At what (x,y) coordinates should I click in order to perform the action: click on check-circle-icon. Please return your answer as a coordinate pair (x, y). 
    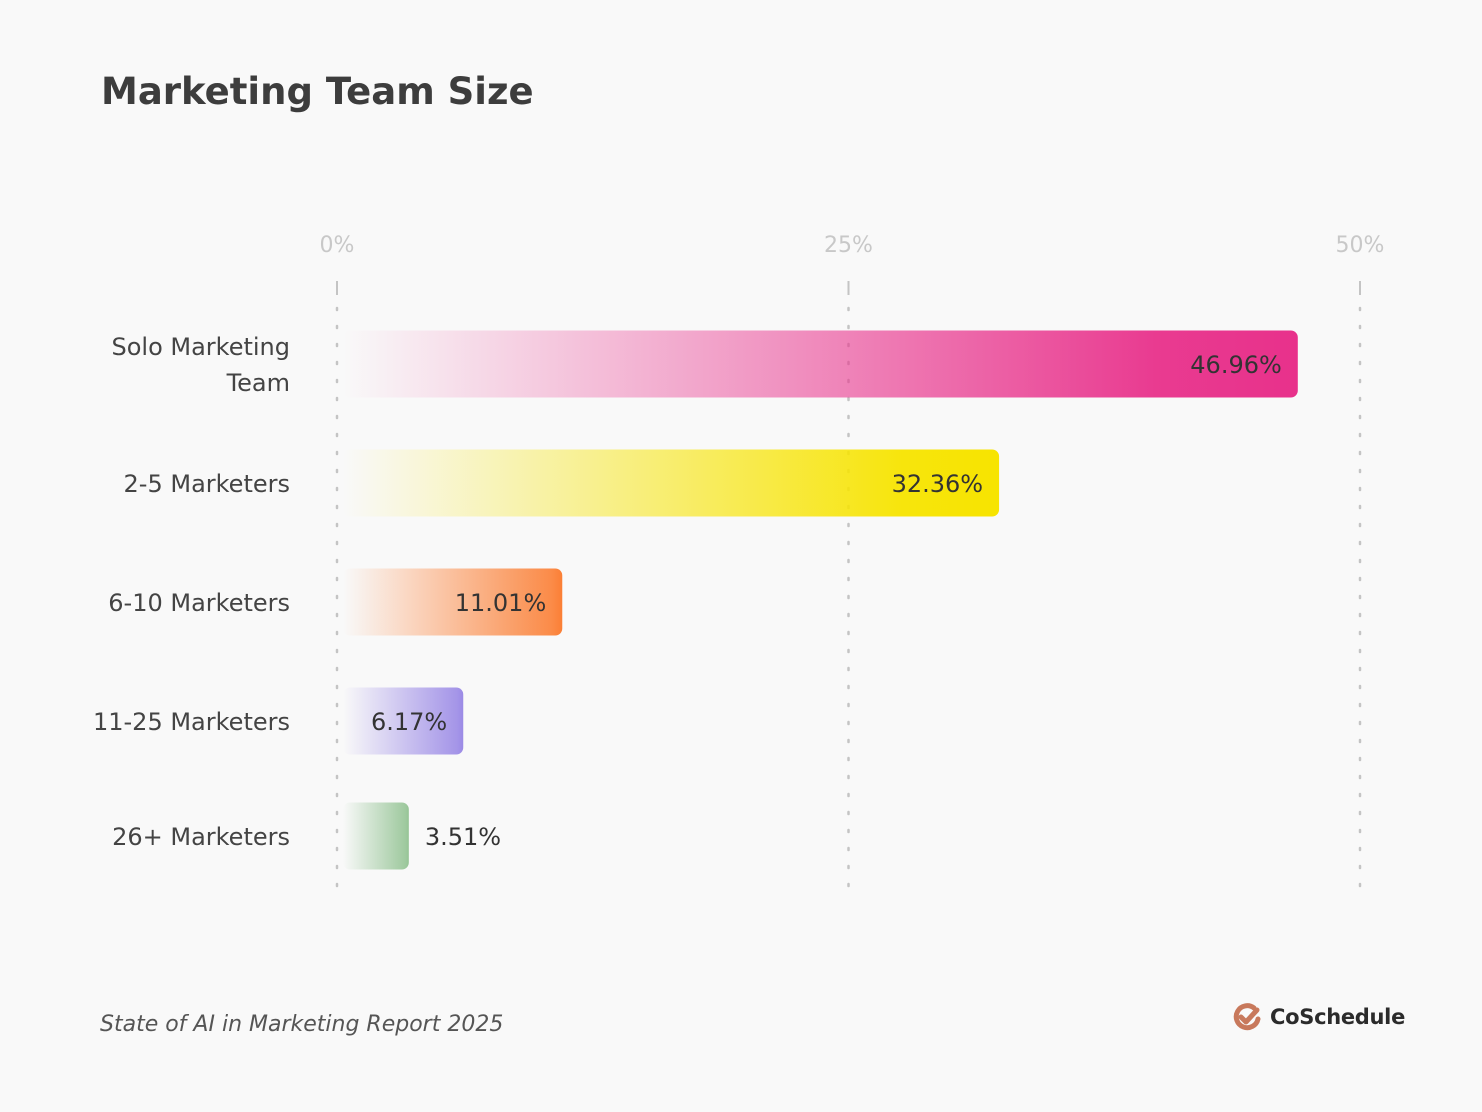
    Looking at the image, I should click on (1247, 1017).